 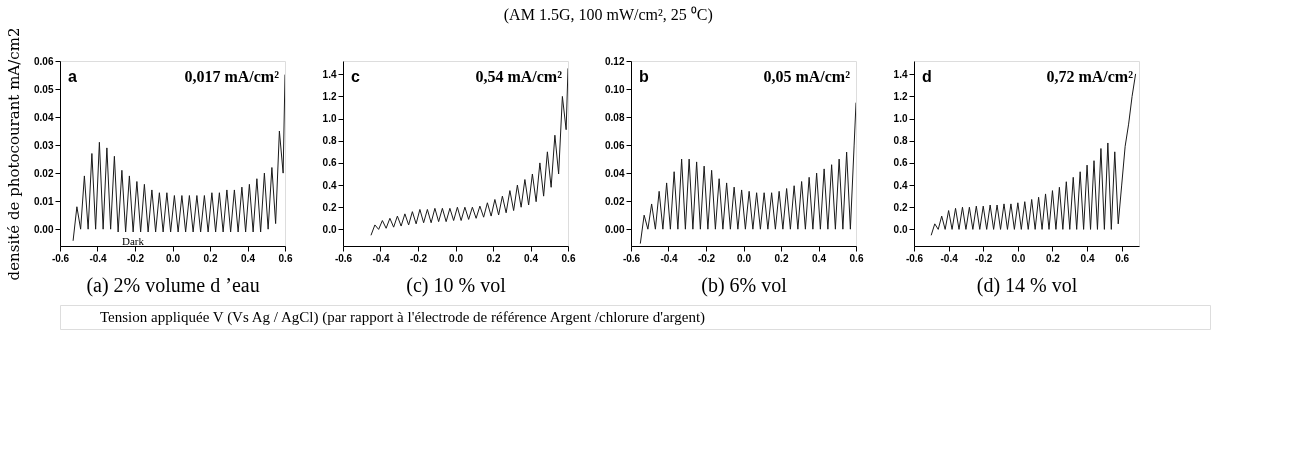 What do you see at coordinates (232, 76) in the screenshot?
I see `annotation: 0,017 mA/cm²` at bounding box center [232, 76].